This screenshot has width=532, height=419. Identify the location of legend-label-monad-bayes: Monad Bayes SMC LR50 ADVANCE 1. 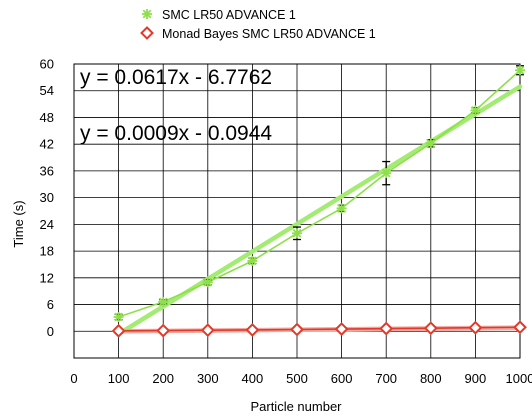
(269, 34).